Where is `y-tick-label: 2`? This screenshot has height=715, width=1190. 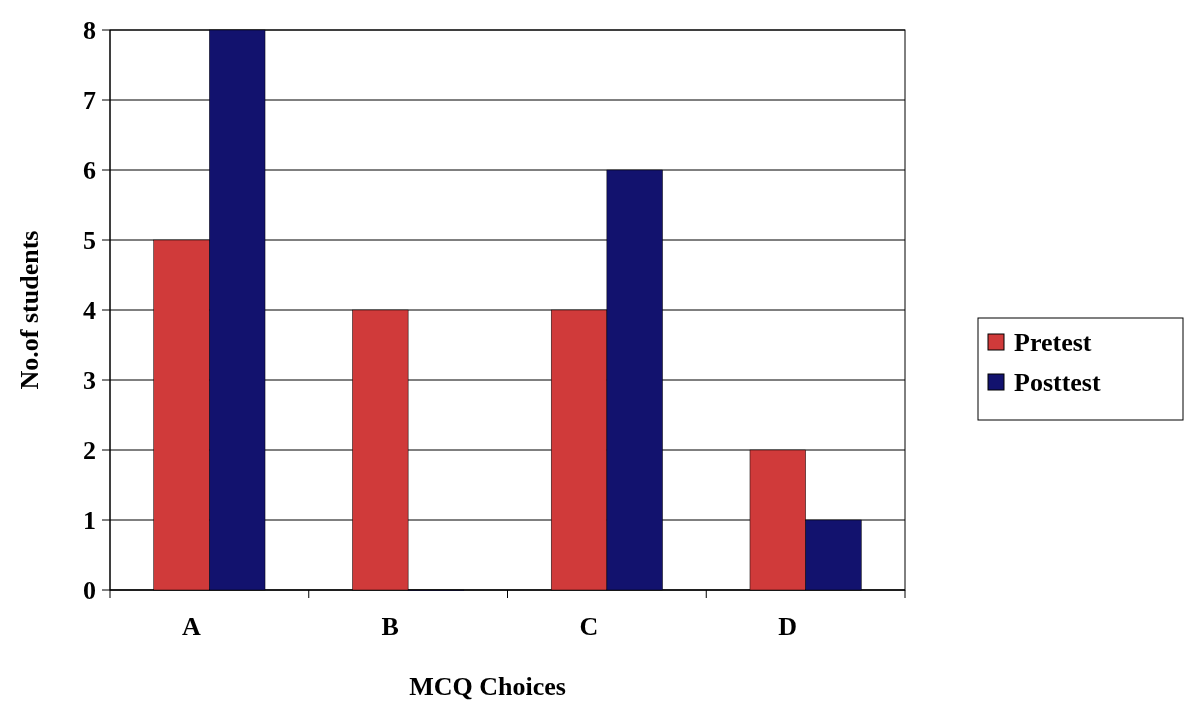
y-tick-label: 2 is located at coordinates (89, 451).